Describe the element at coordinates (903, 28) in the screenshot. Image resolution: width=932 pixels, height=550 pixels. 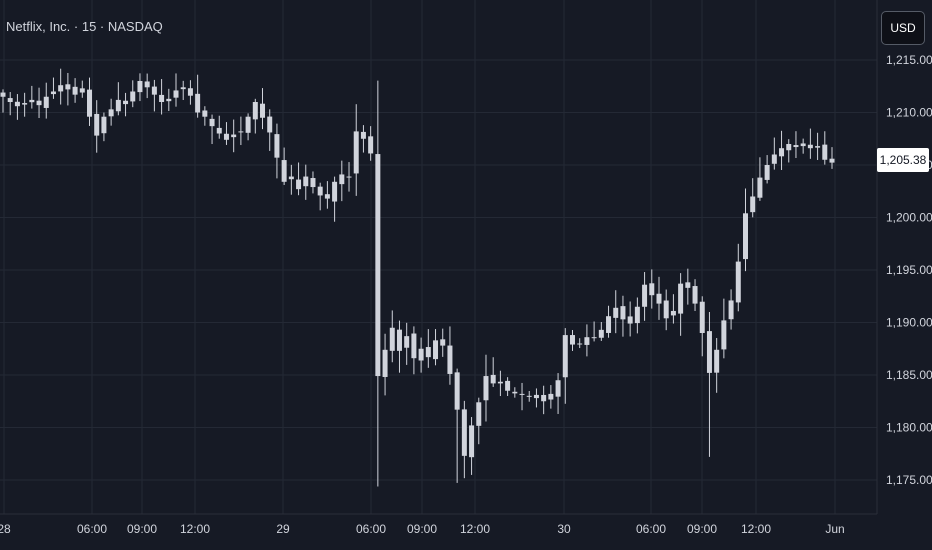
I see `currency-button: USD` at that location.